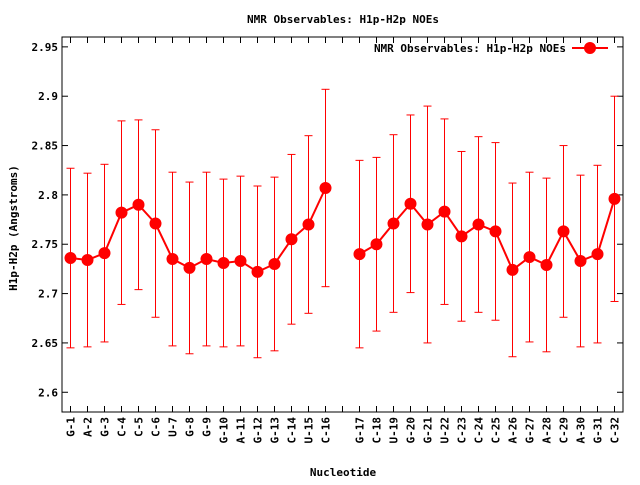 This screenshot has height=485, width=640. I want to click on legend: NMR Observables: H1p-H2p NOEs, so click(491, 48).